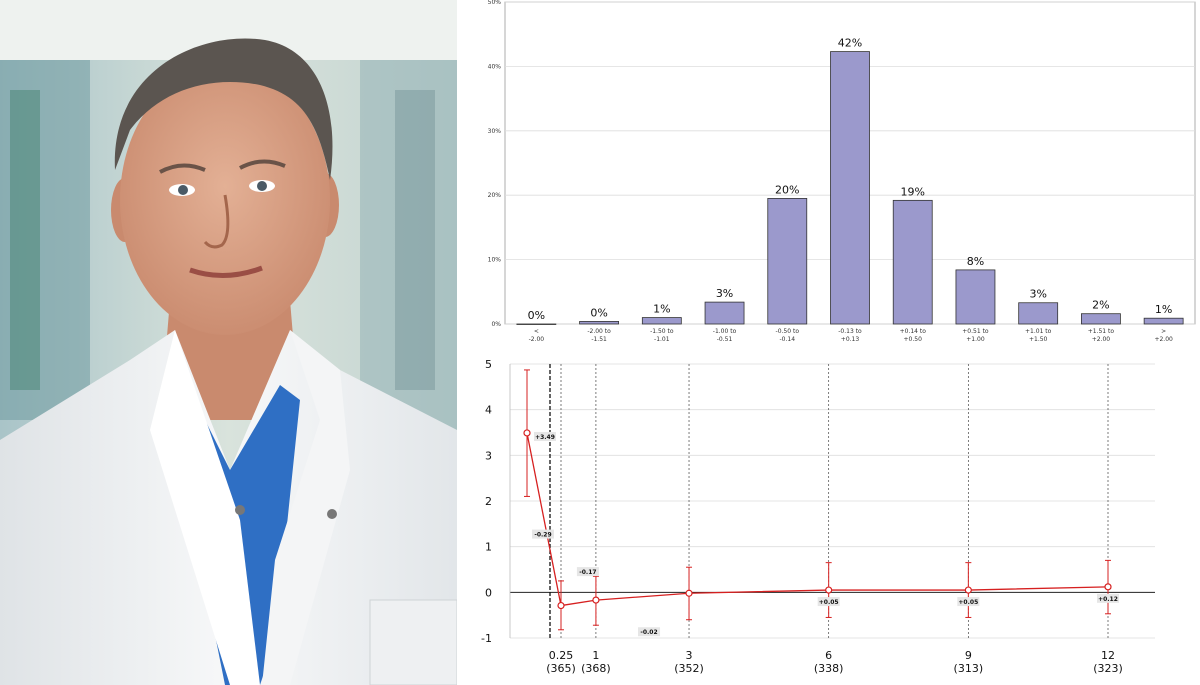 Image resolution: width=1200 pixels, height=685 pixels. What do you see at coordinates (1108, 668) in the screenshot?
I see `line-chart-xtick-count: (323)` at bounding box center [1108, 668].